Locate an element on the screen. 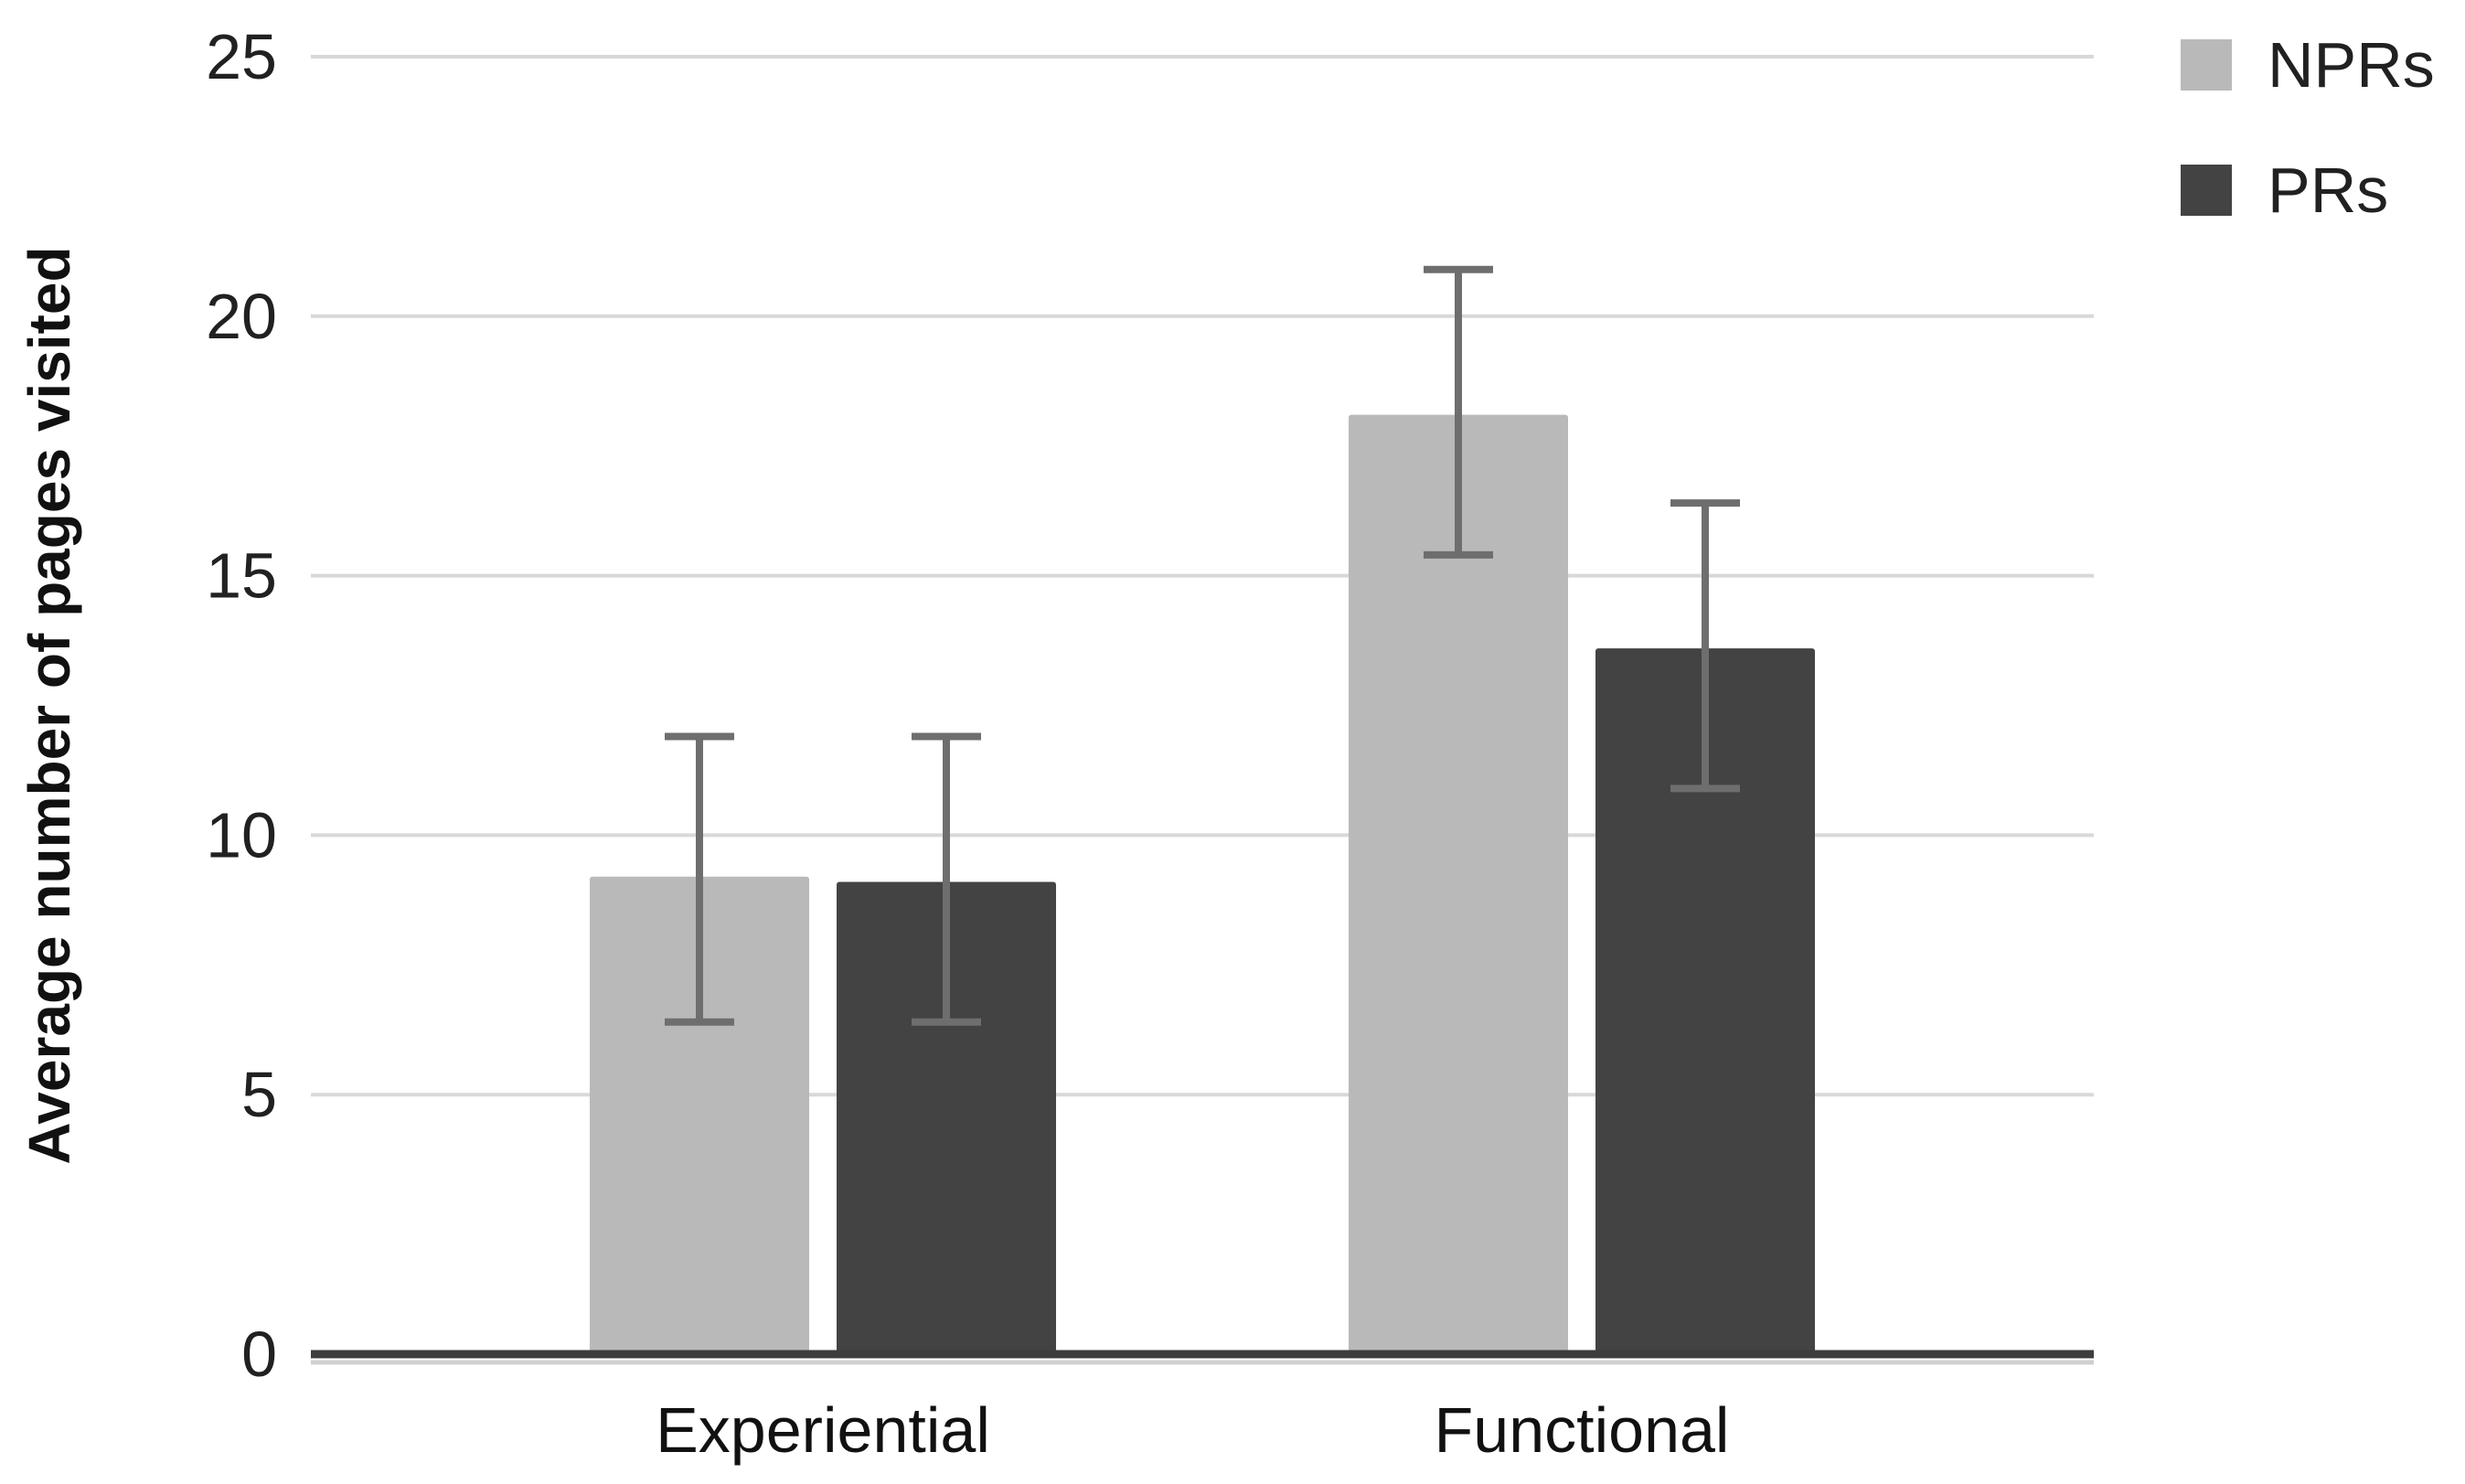 This screenshot has width=2465, height=1484. error-bar-prs-experiential is located at coordinates (947, 879).